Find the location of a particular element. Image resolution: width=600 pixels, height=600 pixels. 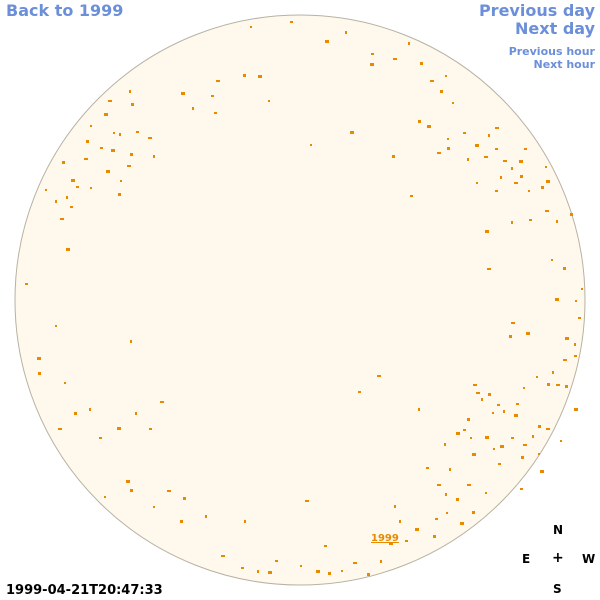

year-link: 1999 is located at coordinates (385, 538).